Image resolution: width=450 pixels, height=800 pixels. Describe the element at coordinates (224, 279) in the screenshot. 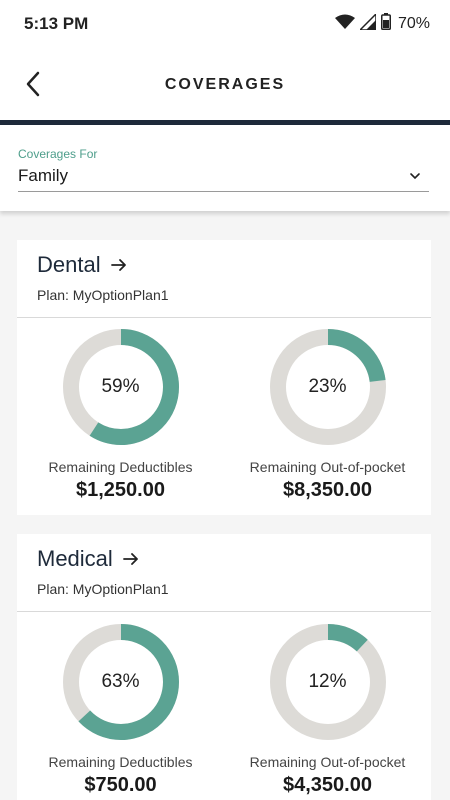

I see `card-header: Dental Plan: MyOptionPlan1` at that location.